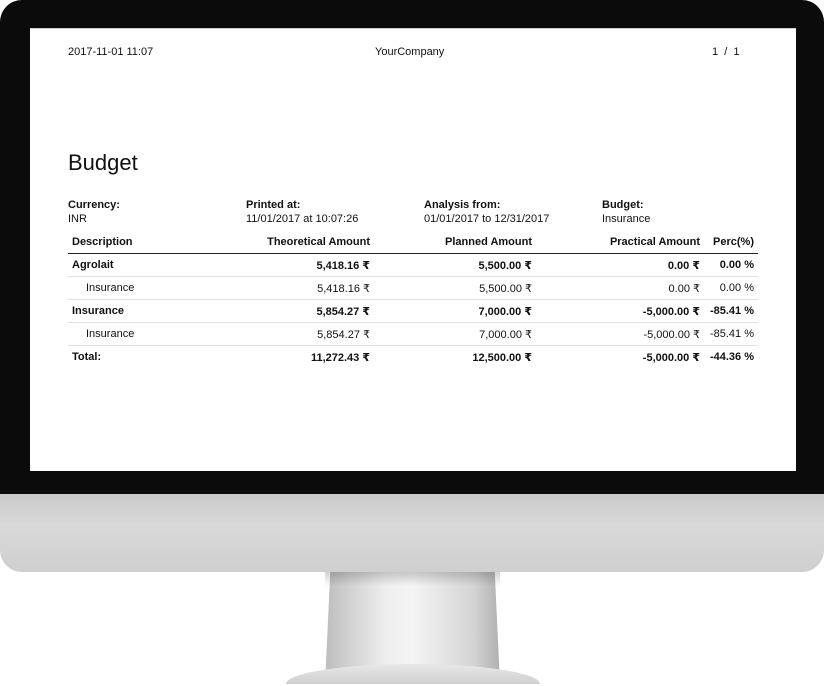 The image size is (824, 686). I want to click on cell-description: Agrolait, so click(93, 265).